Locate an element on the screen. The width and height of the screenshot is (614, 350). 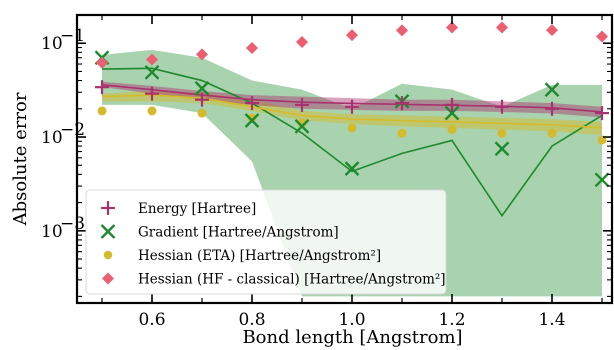
legend-marker-gradient-hartree-angstrom-b is located at coordinates (108, 231).